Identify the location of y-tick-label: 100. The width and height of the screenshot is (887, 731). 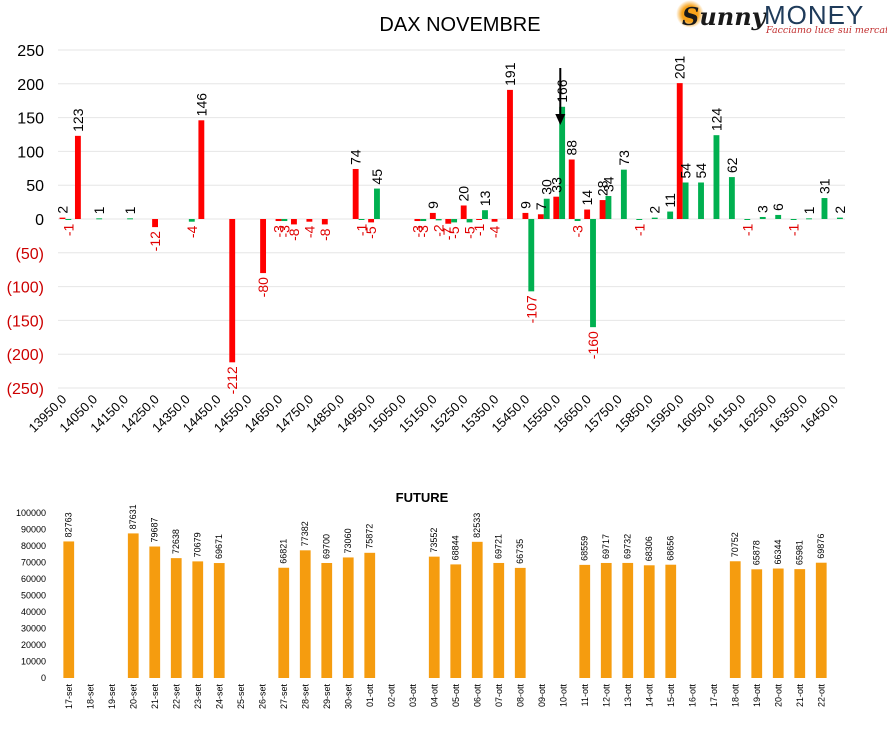
(30, 152).